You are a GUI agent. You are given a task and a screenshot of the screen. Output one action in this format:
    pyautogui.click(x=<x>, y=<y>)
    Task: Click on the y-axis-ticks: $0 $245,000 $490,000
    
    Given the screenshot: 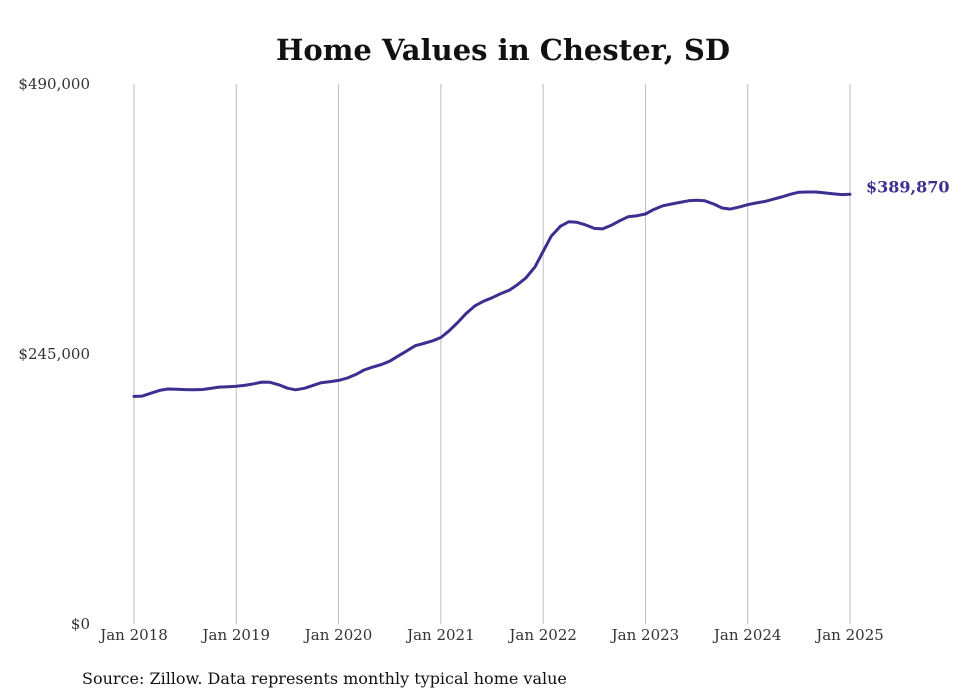 What is the action you would take?
    pyautogui.click(x=54, y=354)
    